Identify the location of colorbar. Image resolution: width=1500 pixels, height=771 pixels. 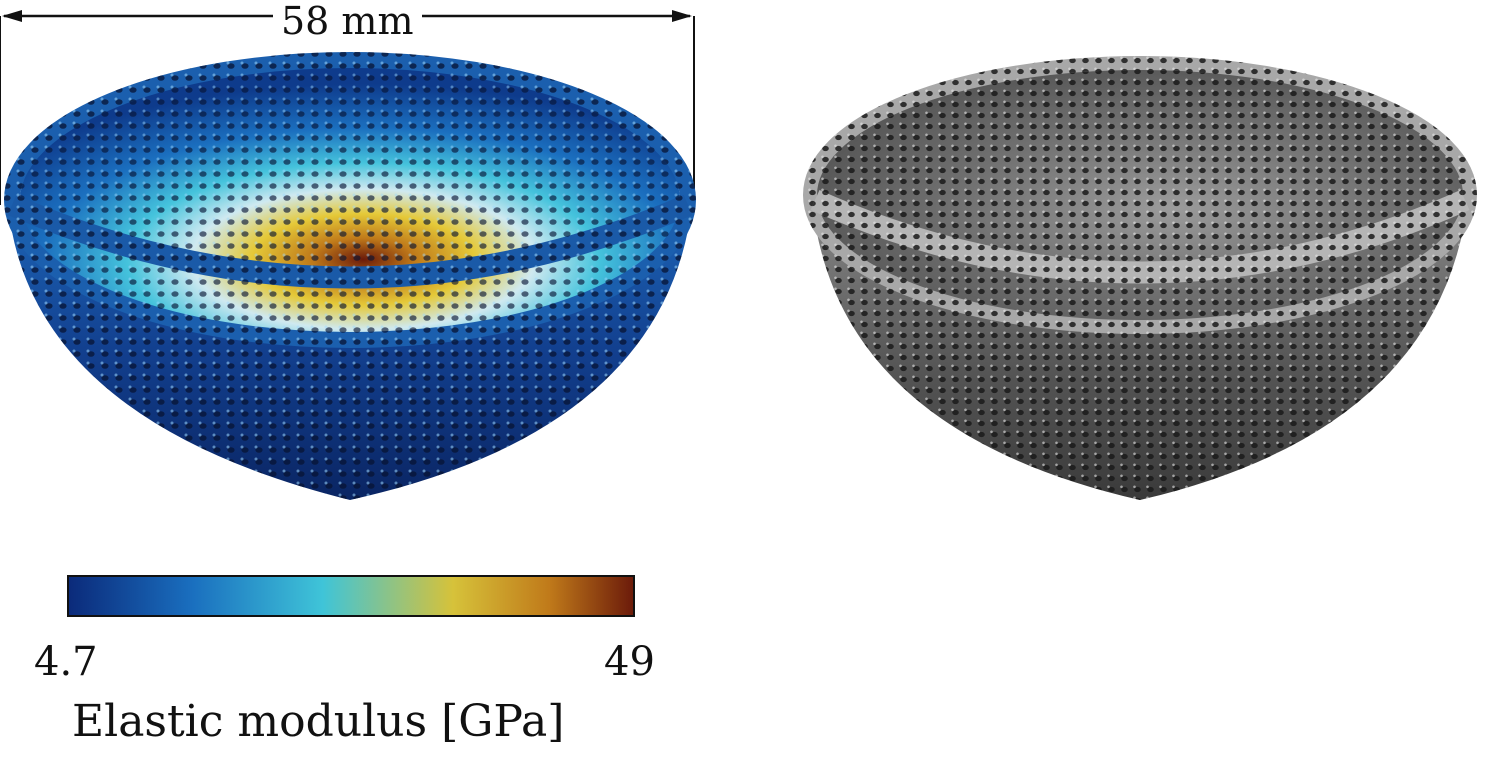
(351, 596).